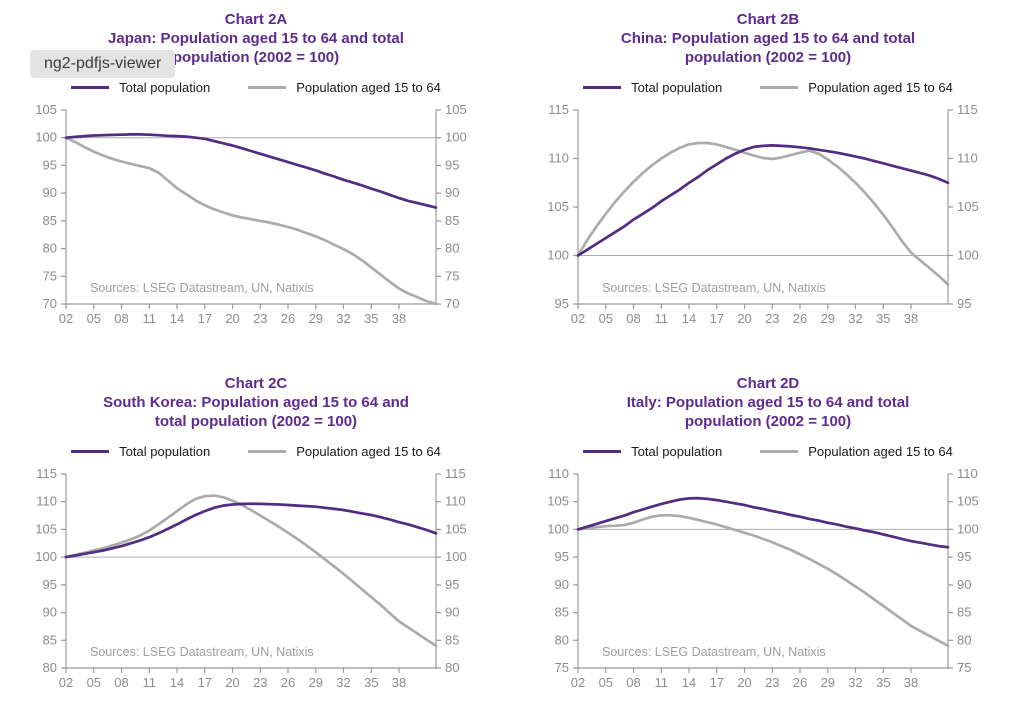  Describe the element at coordinates (562, 584) in the screenshot. I see `y-tick-label-left: 90` at that location.